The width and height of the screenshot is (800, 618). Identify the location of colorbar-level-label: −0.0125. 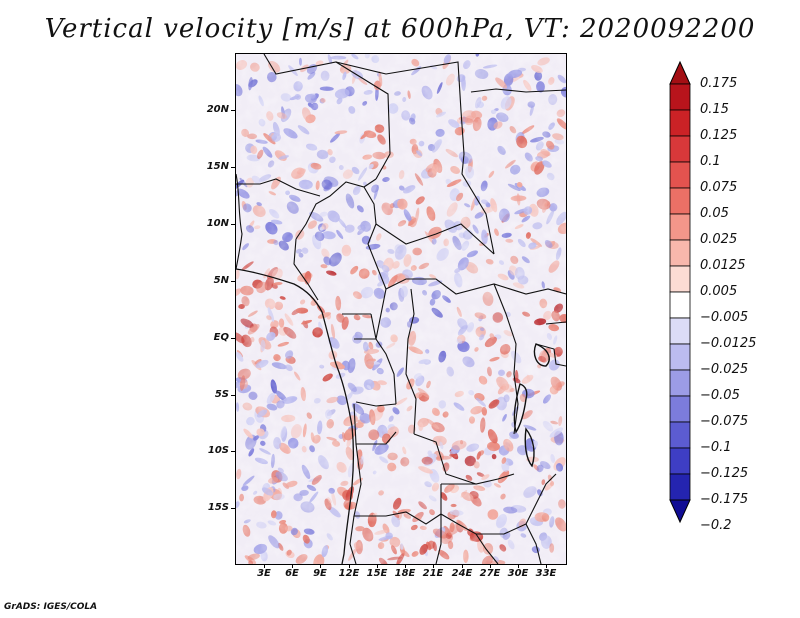
(728, 343).